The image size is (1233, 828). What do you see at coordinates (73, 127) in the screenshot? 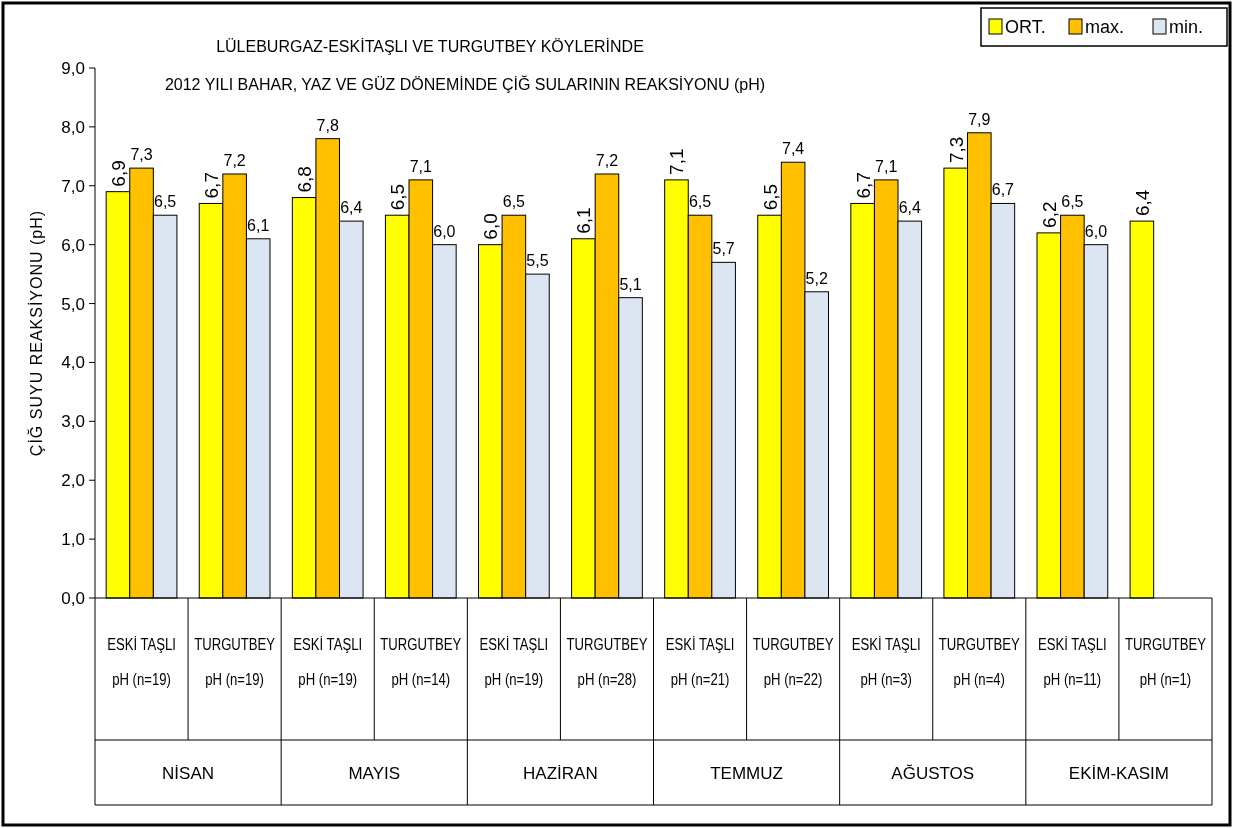
I see `y-tick-label: 8,0` at bounding box center [73, 127].